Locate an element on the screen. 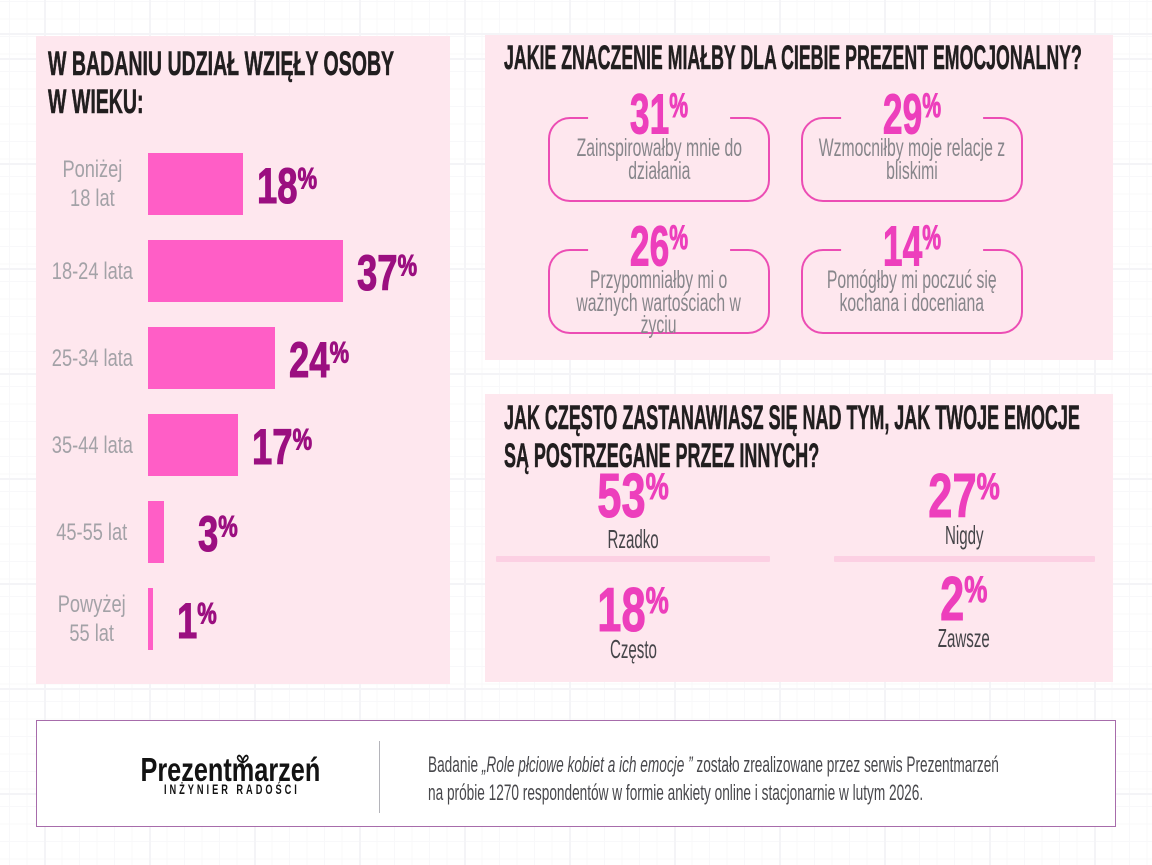 The image size is (1152, 865). brand-name: Prezent marzeń is located at coordinates (230, 769).